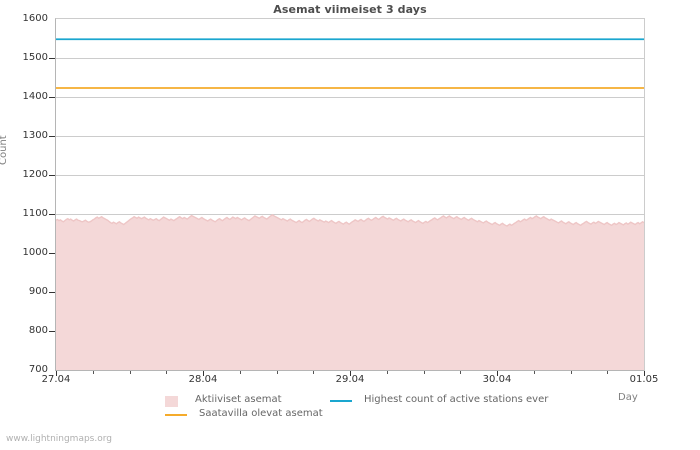  I want to click on x-axis-tick-label: 29.04, so click(350, 379).